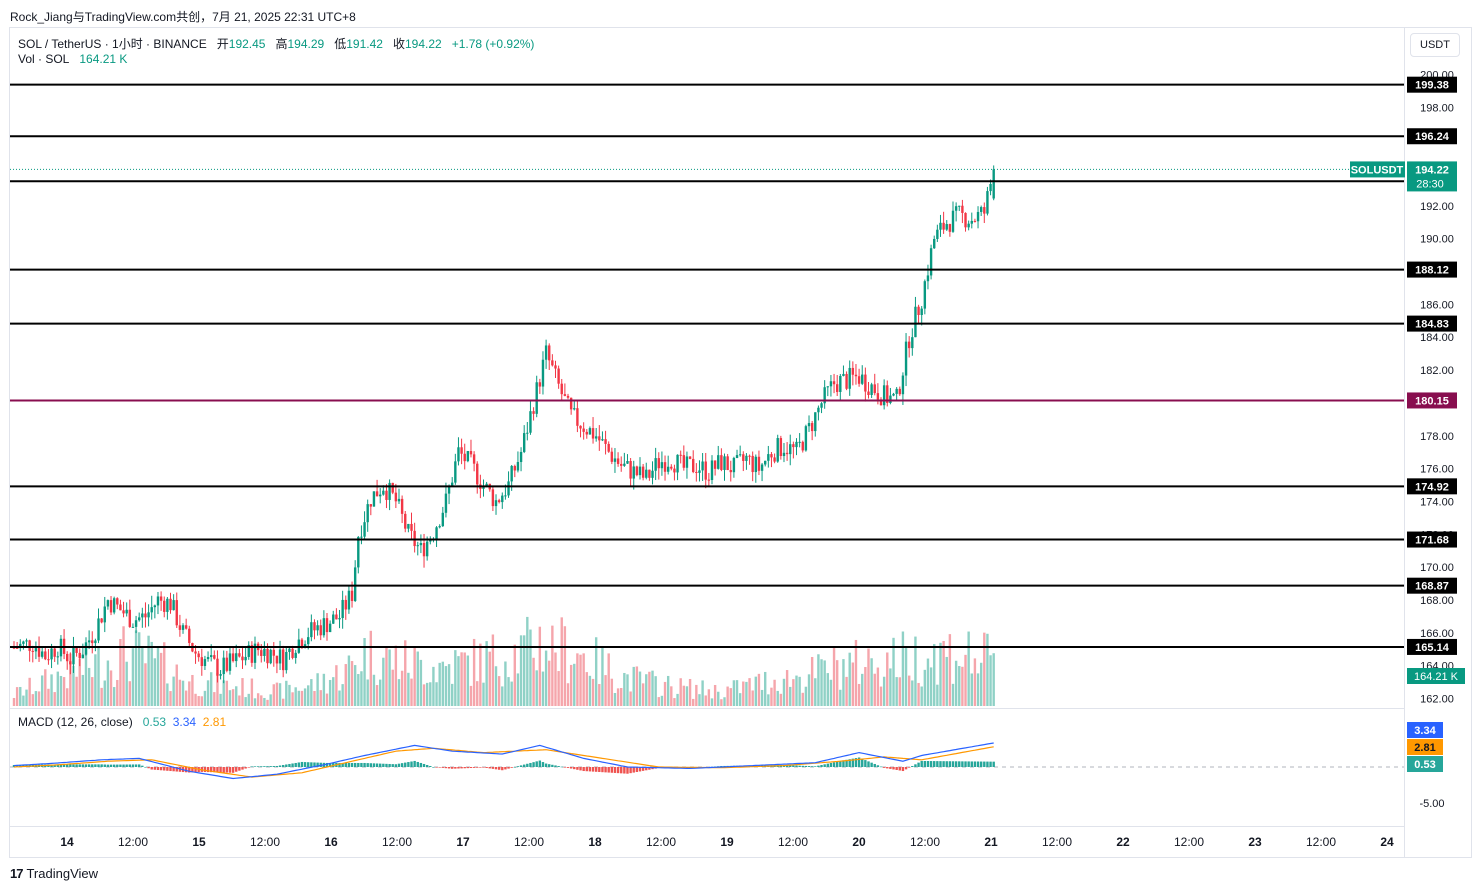 Image resolution: width=1481 pixels, height=892 pixels. What do you see at coordinates (54, 873) in the screenshot?
I see `tradingview-logo: 17 TradingView` at bounding box center [54, 873].